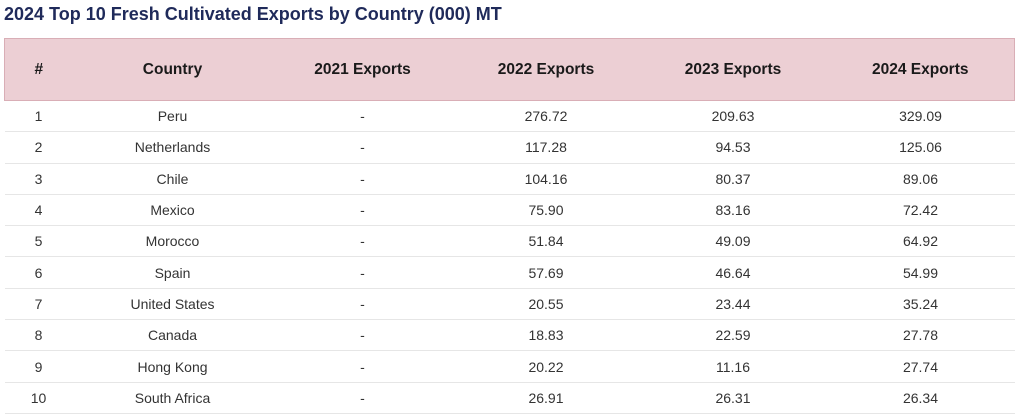  I want to click on table-row: 7 United States -20.55 23.44 35.24, so click(509, 304).